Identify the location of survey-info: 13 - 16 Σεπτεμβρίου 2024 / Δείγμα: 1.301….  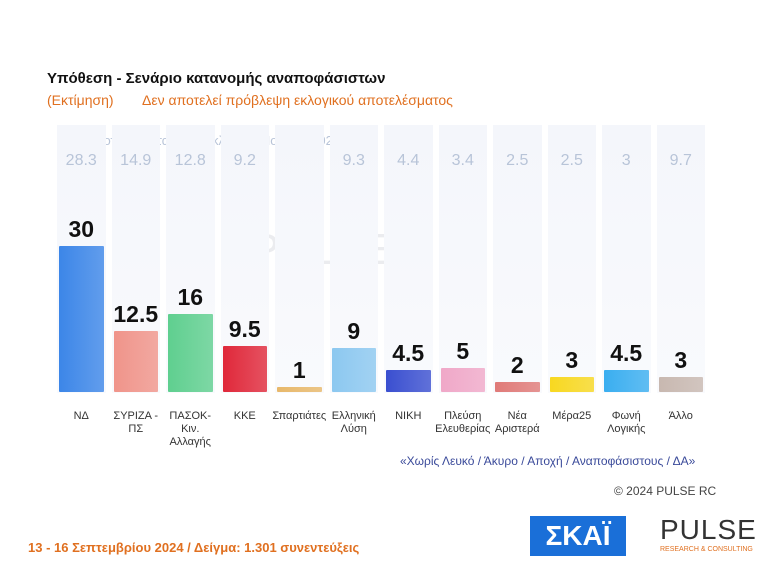
(194, 547).